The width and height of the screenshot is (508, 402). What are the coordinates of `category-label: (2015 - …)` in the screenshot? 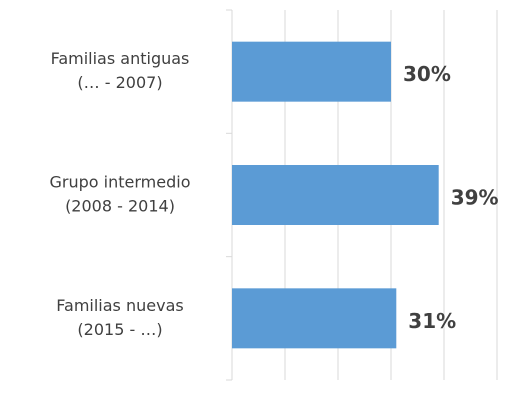 It's located at (119, 329).